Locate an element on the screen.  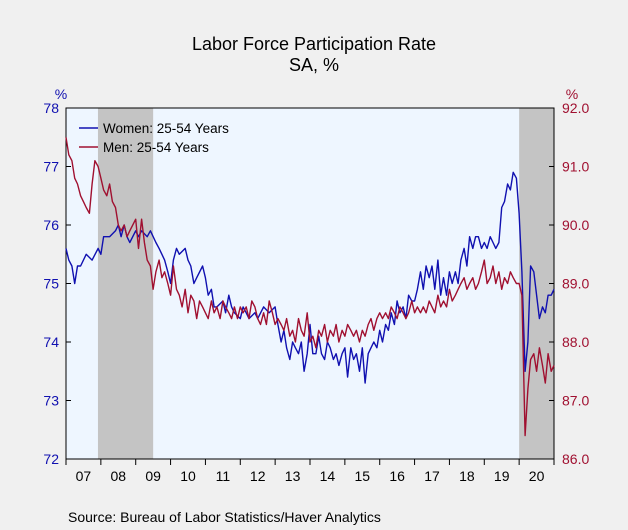
chart-subtitle: SA, % is located at coordinates (314, 65).